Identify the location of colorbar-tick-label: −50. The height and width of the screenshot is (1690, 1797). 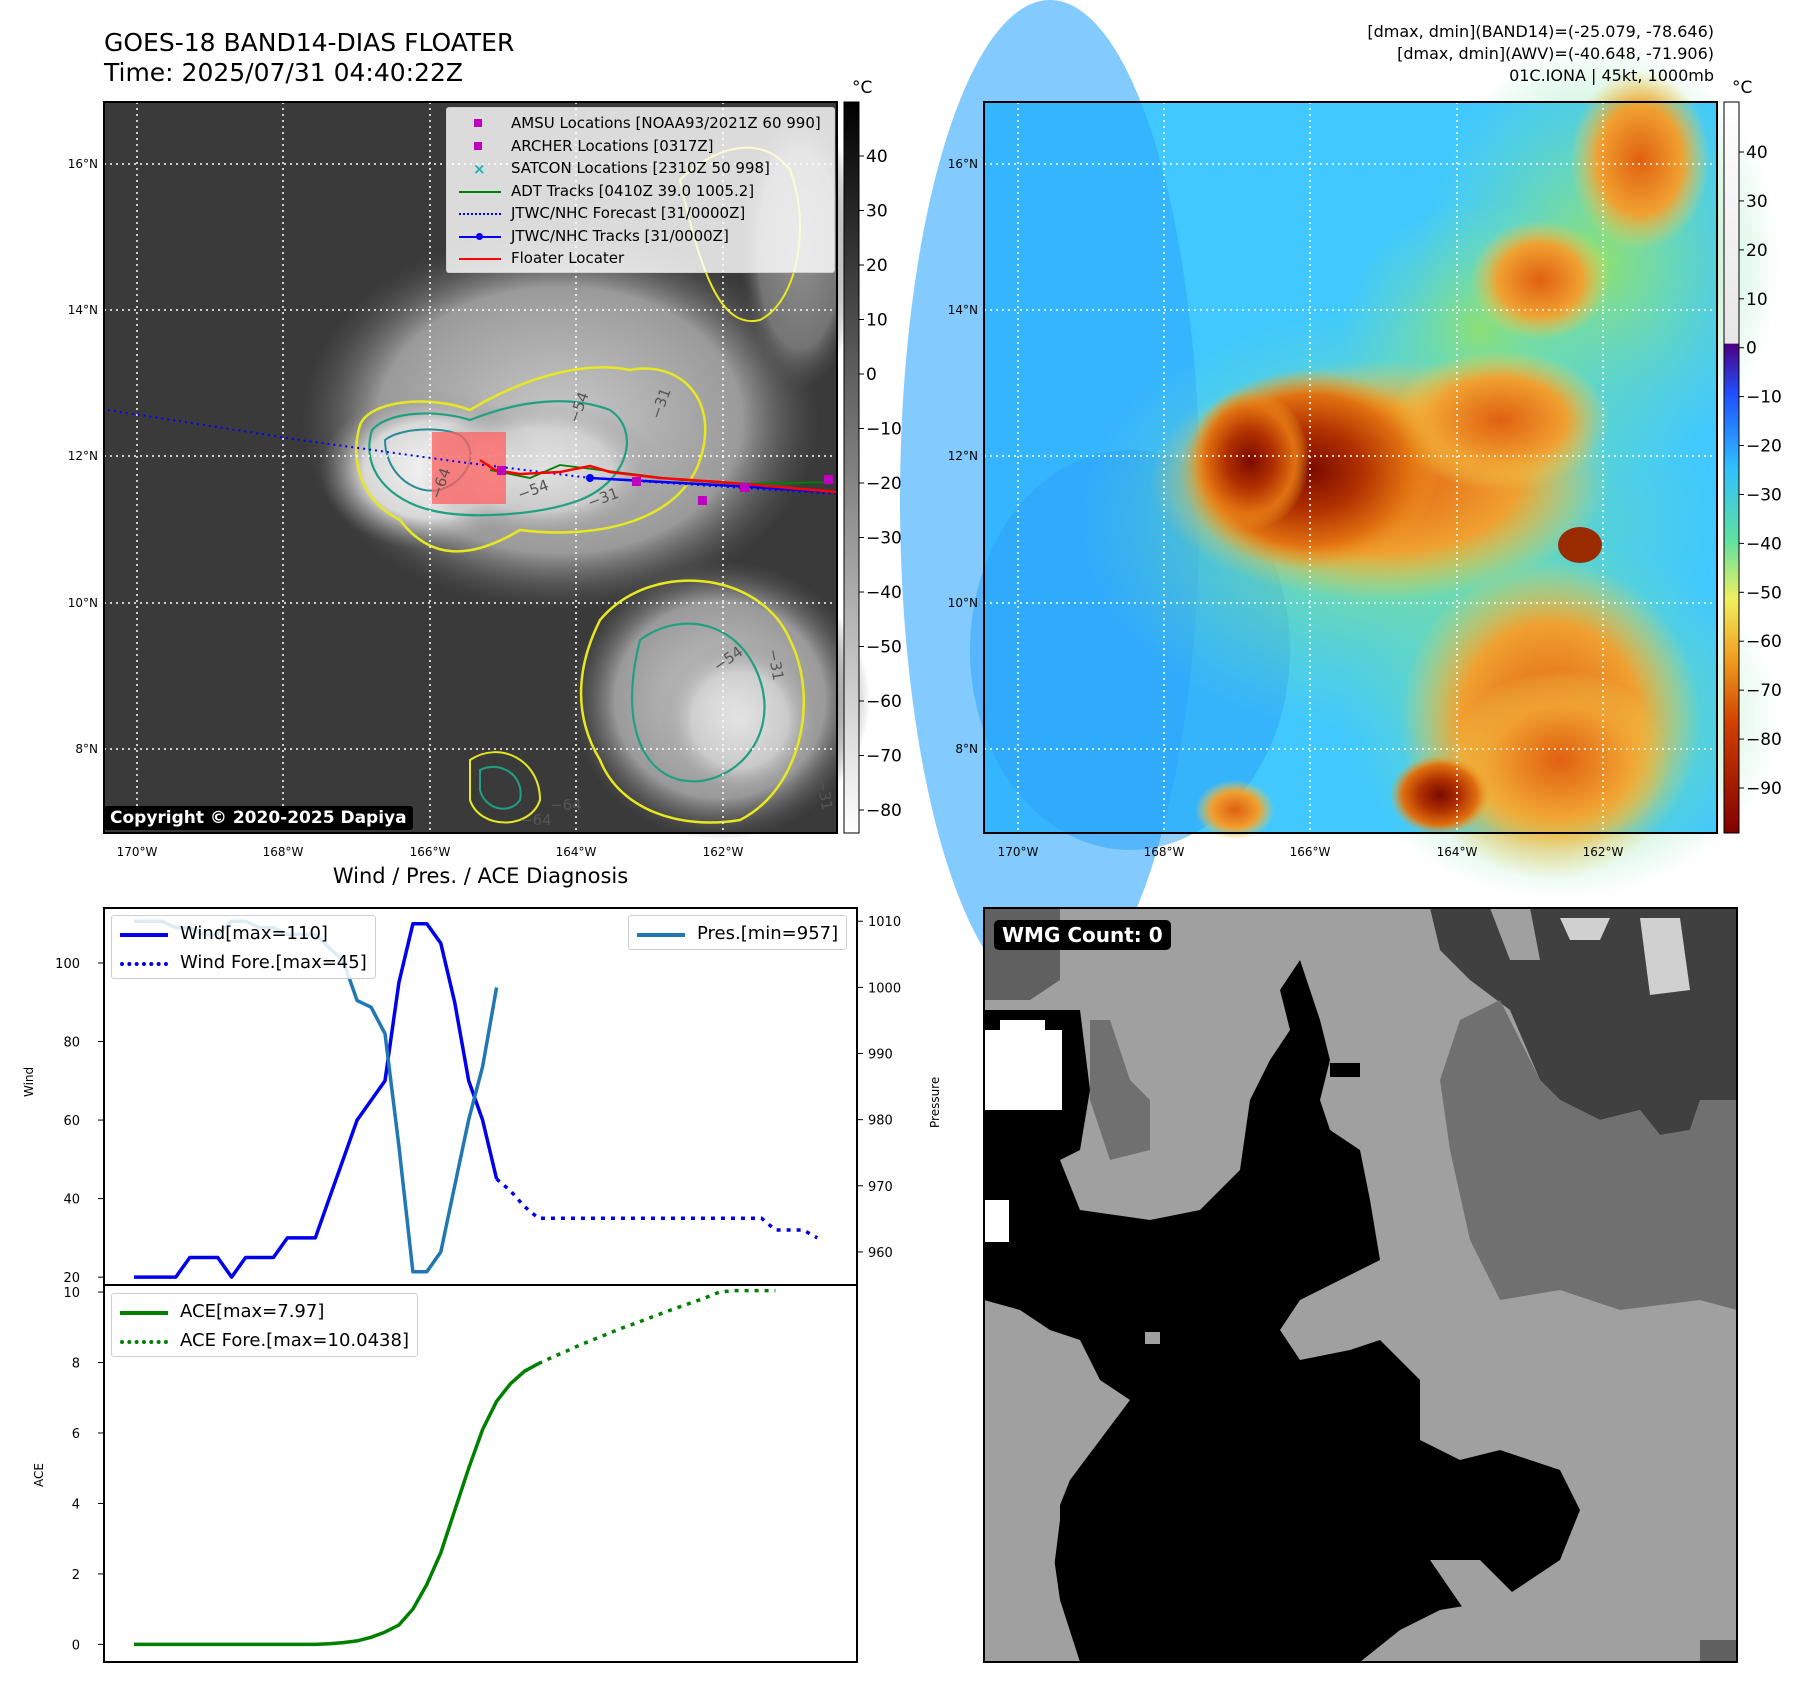
(1764, 593).